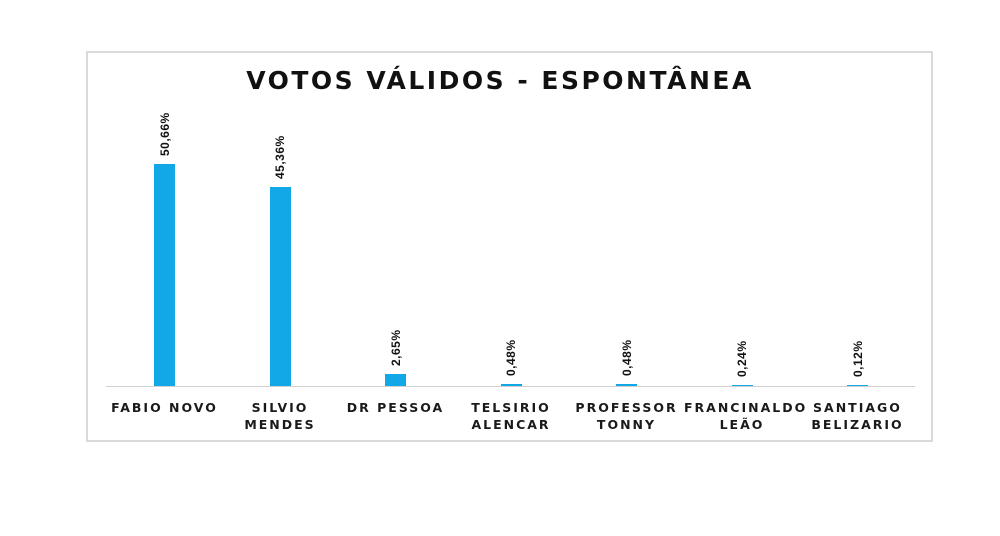  I want to click on category-label: PROFESSOR TONNY, so click(626, 416).